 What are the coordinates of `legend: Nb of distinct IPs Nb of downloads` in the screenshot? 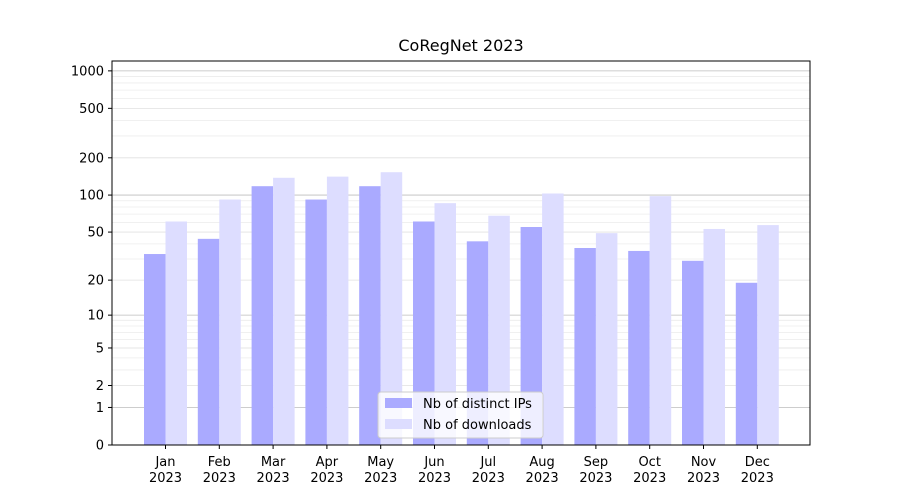 It's located at (460, 415).